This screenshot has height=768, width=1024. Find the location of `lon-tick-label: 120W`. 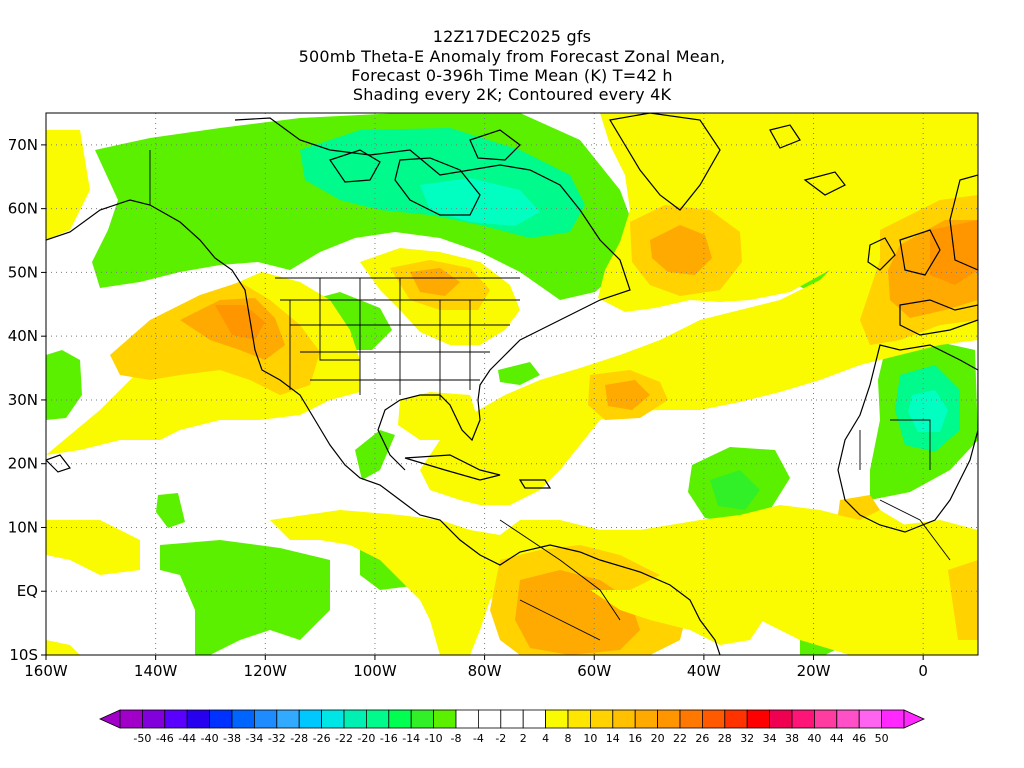

lon-tick-label: 120W is located at coordinates (266, 671).